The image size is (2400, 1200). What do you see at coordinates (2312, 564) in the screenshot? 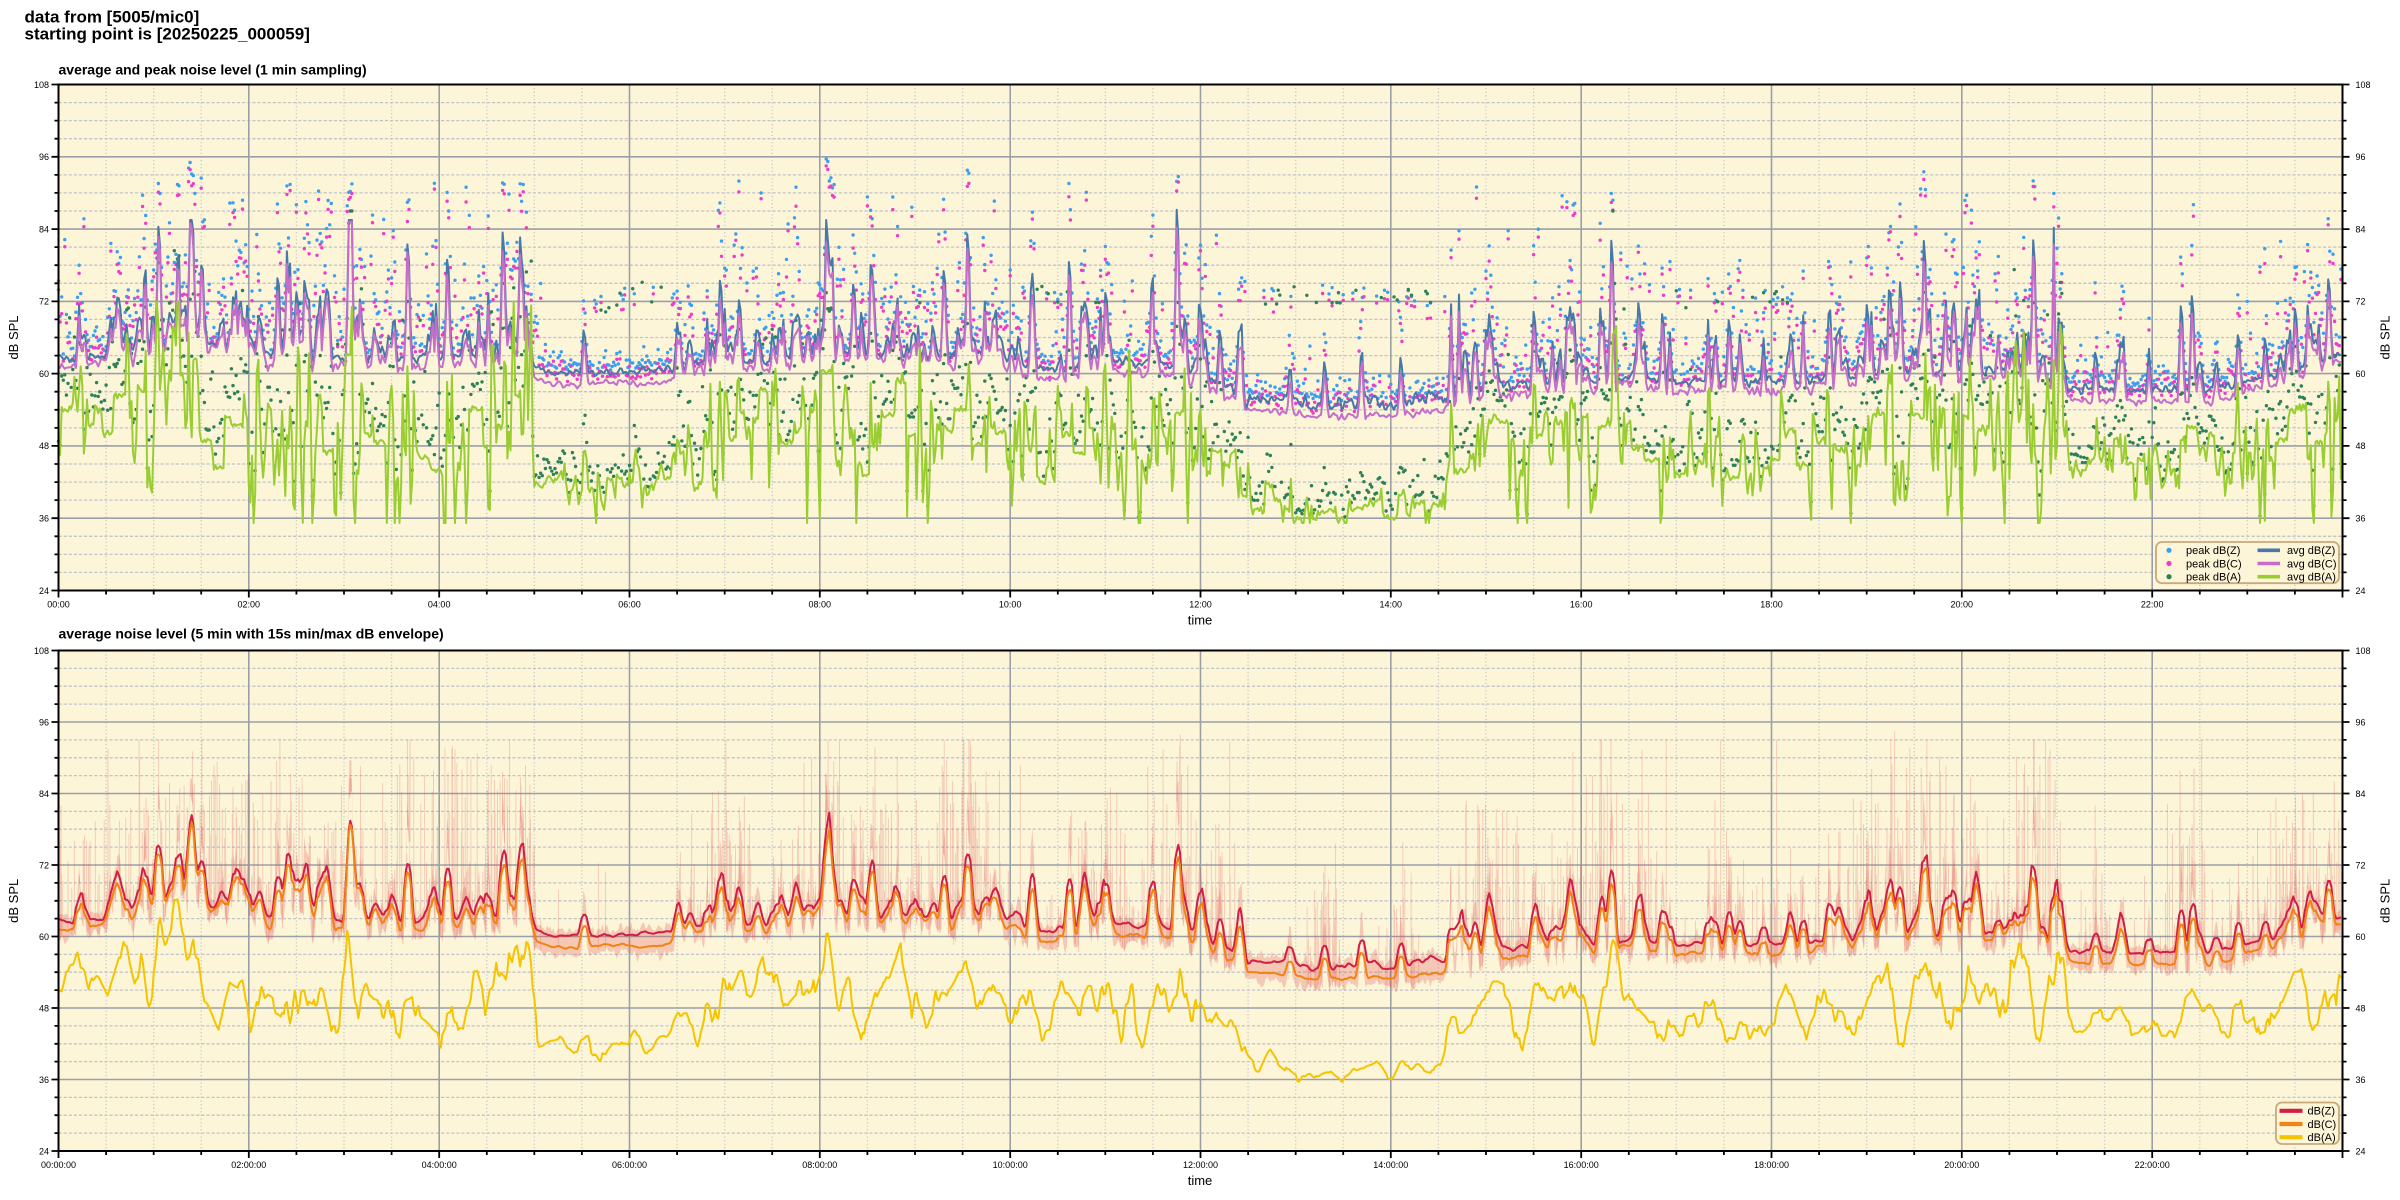
I see `svg-text: avg dB(C)` at bounding box center [2312, 564].